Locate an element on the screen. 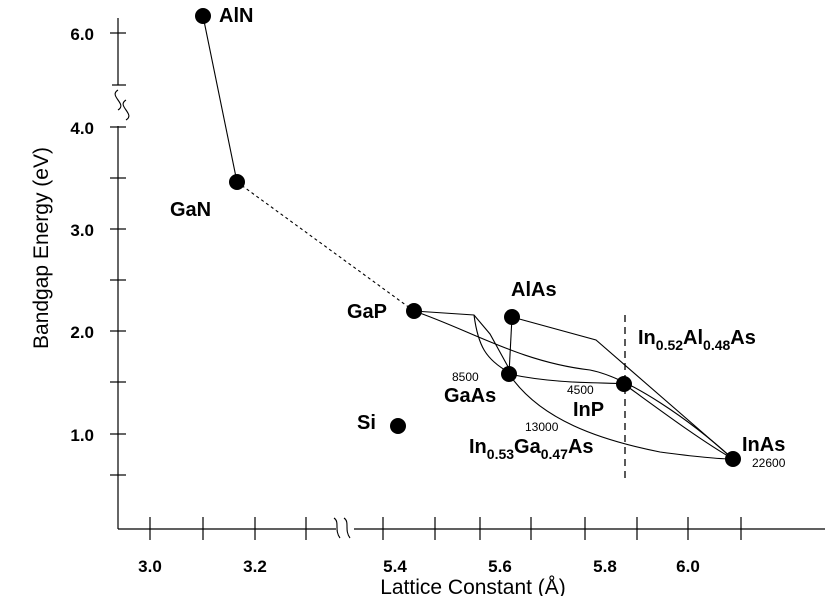  point-gap is located at coordinates (414, 311).